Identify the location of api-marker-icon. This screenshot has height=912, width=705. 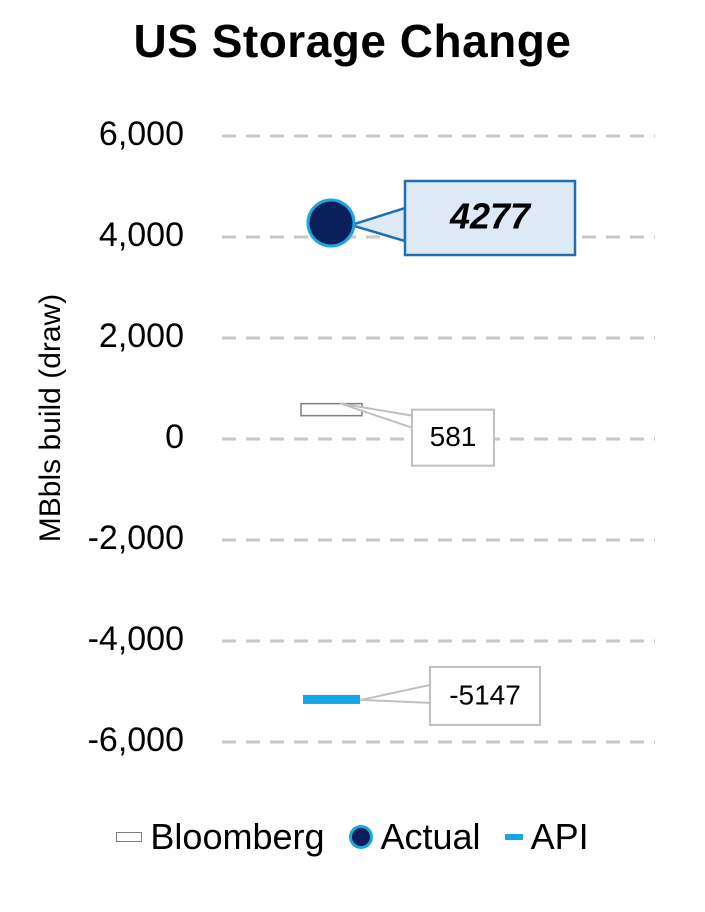
(513, 837).